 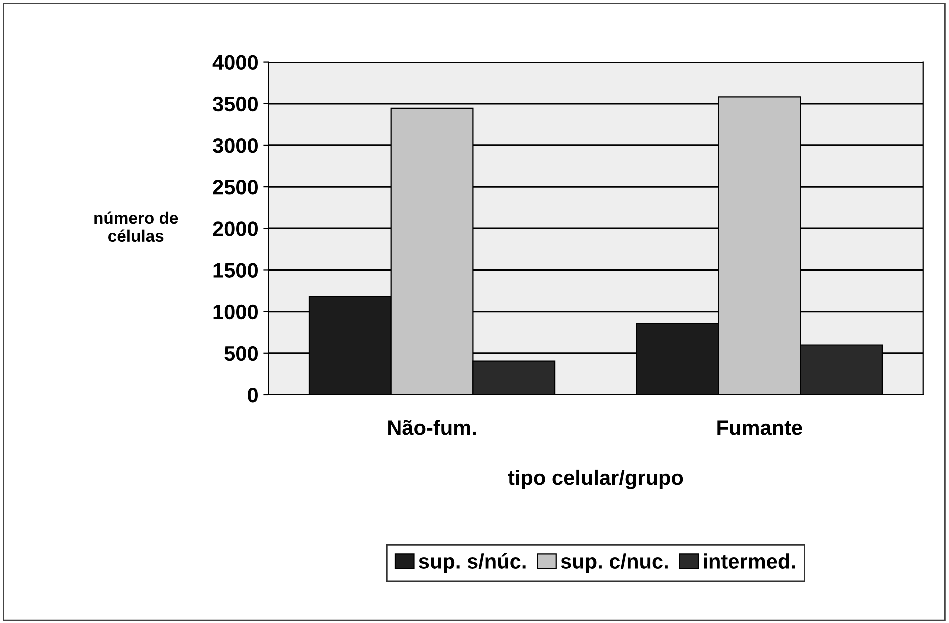 What do you see at coordinates (235, 104) in the screenshot?
I see `y-tick-label: 3500` at bounding box center [235, 104].